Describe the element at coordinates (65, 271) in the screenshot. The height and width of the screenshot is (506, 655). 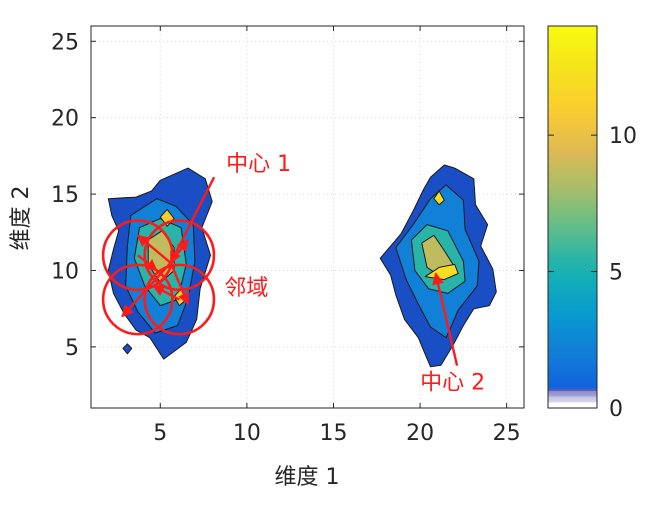
I see `y-tick-label: 10` at that location.